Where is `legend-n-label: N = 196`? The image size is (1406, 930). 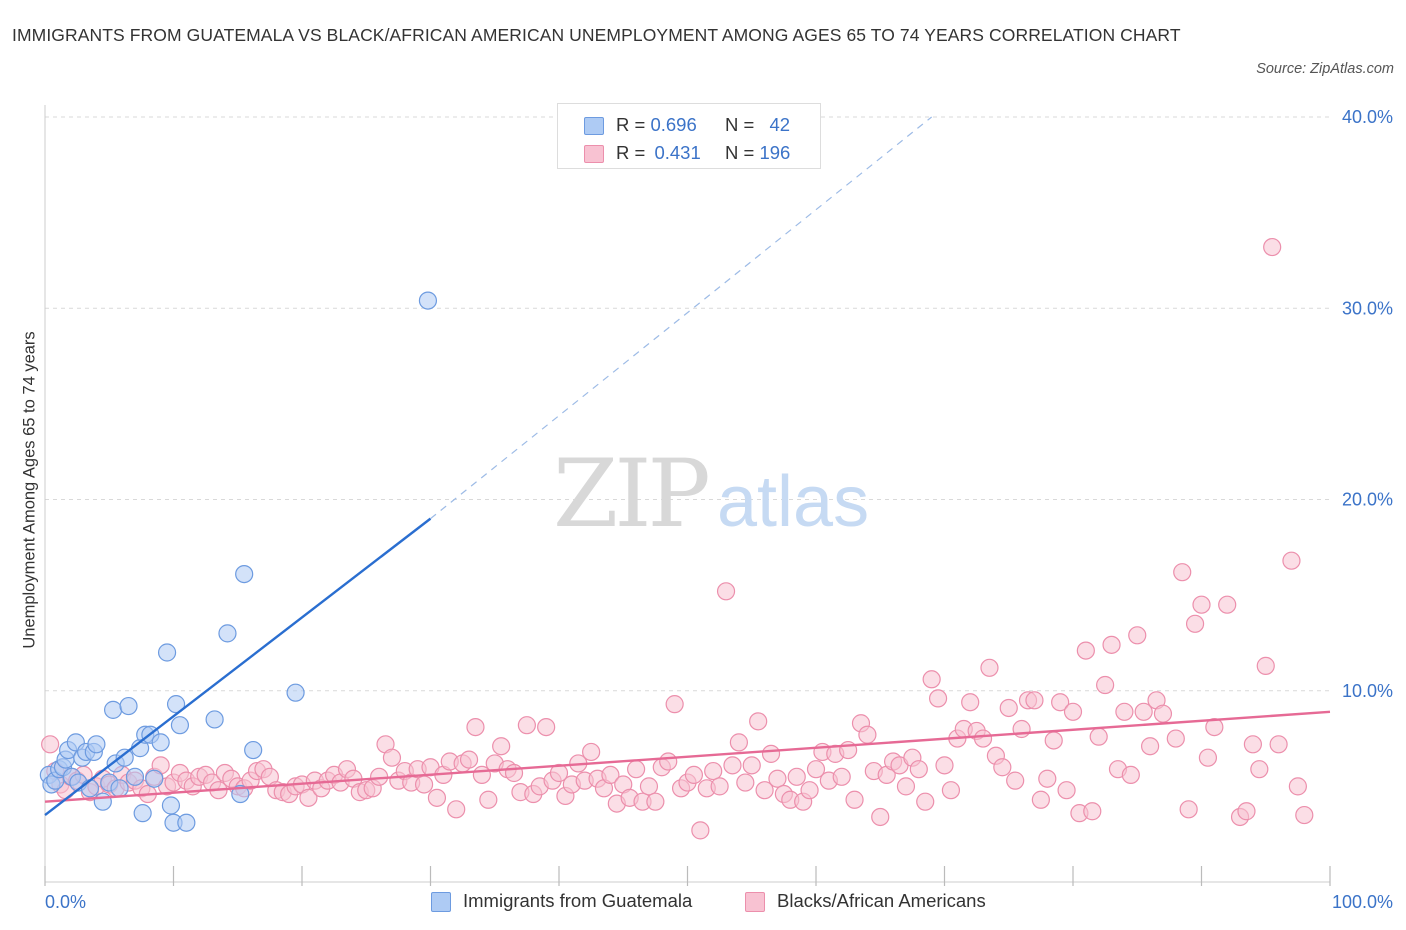
legend-n-label: N = 196 is located at coordinates (758, 152).